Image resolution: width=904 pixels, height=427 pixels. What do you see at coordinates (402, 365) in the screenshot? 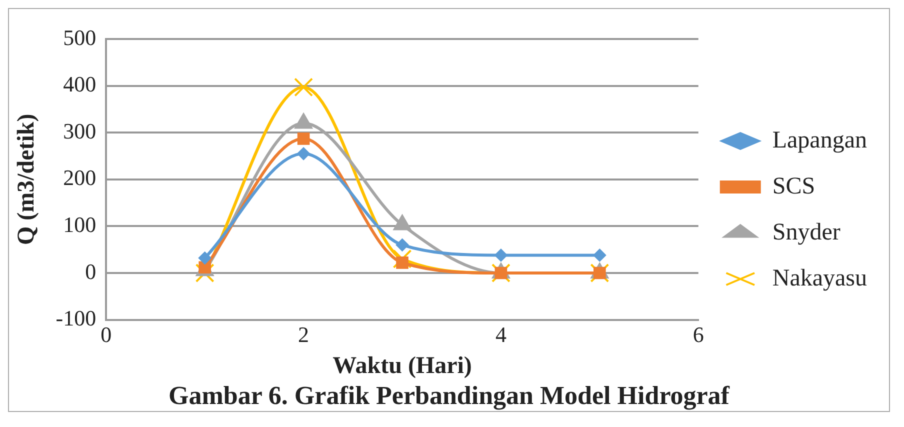
I see `x-axis-title: Waktu (Hari)` at bounding box center [402, 365].